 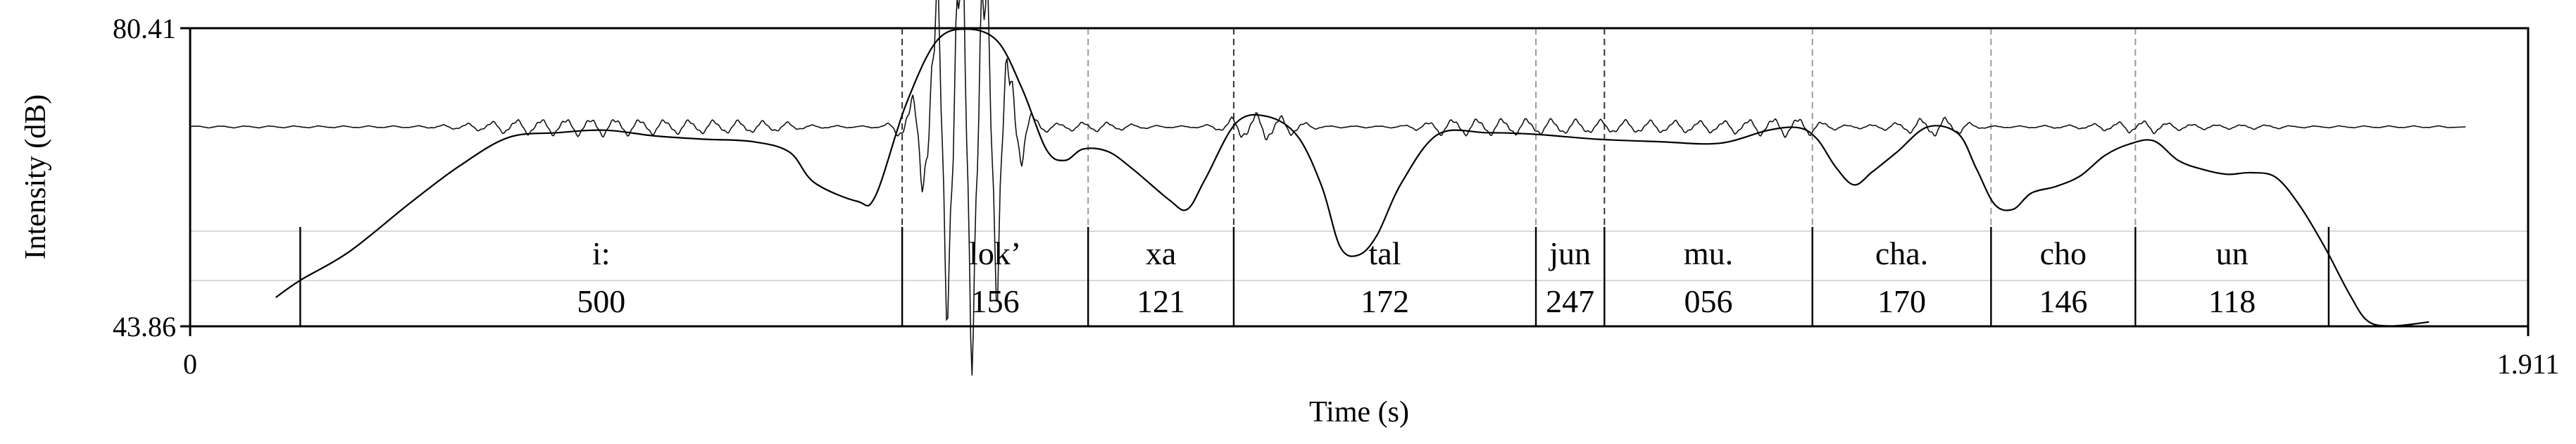 What do you see at coordinates (1901, 253) in the screenshot?
I see `segment-syllable-label: cha.` at bounding box center [1901, 253].